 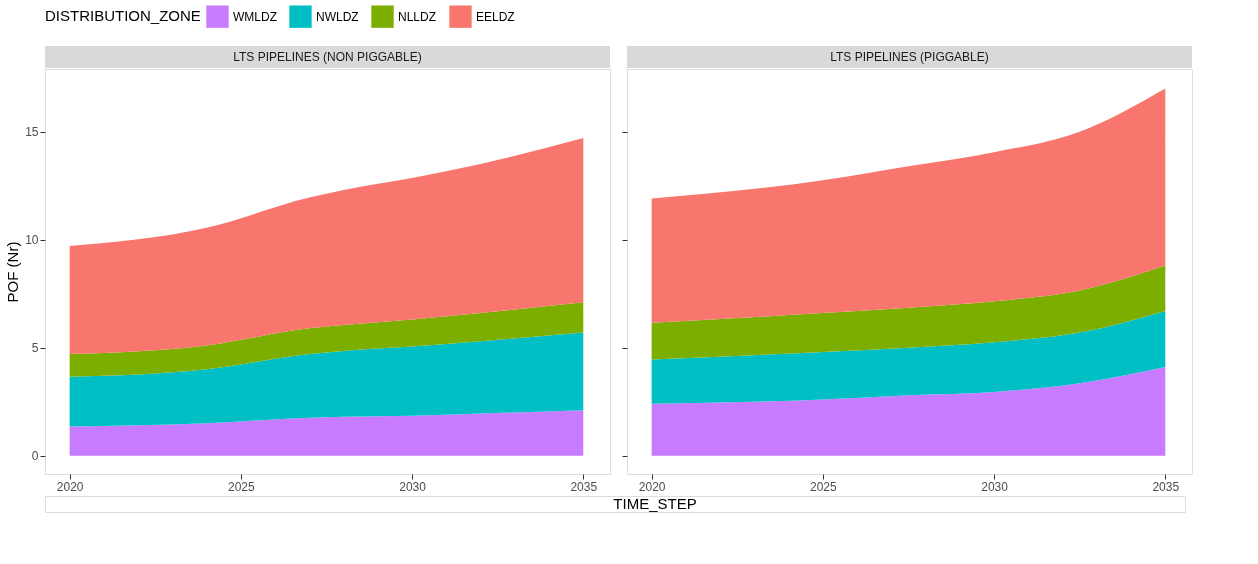 What do you see at coordinates (909, 57) in the screenshot?
I see `chart-title: LTS PIPELINES (PIGGABLE)` at bounding box center [909, 57].